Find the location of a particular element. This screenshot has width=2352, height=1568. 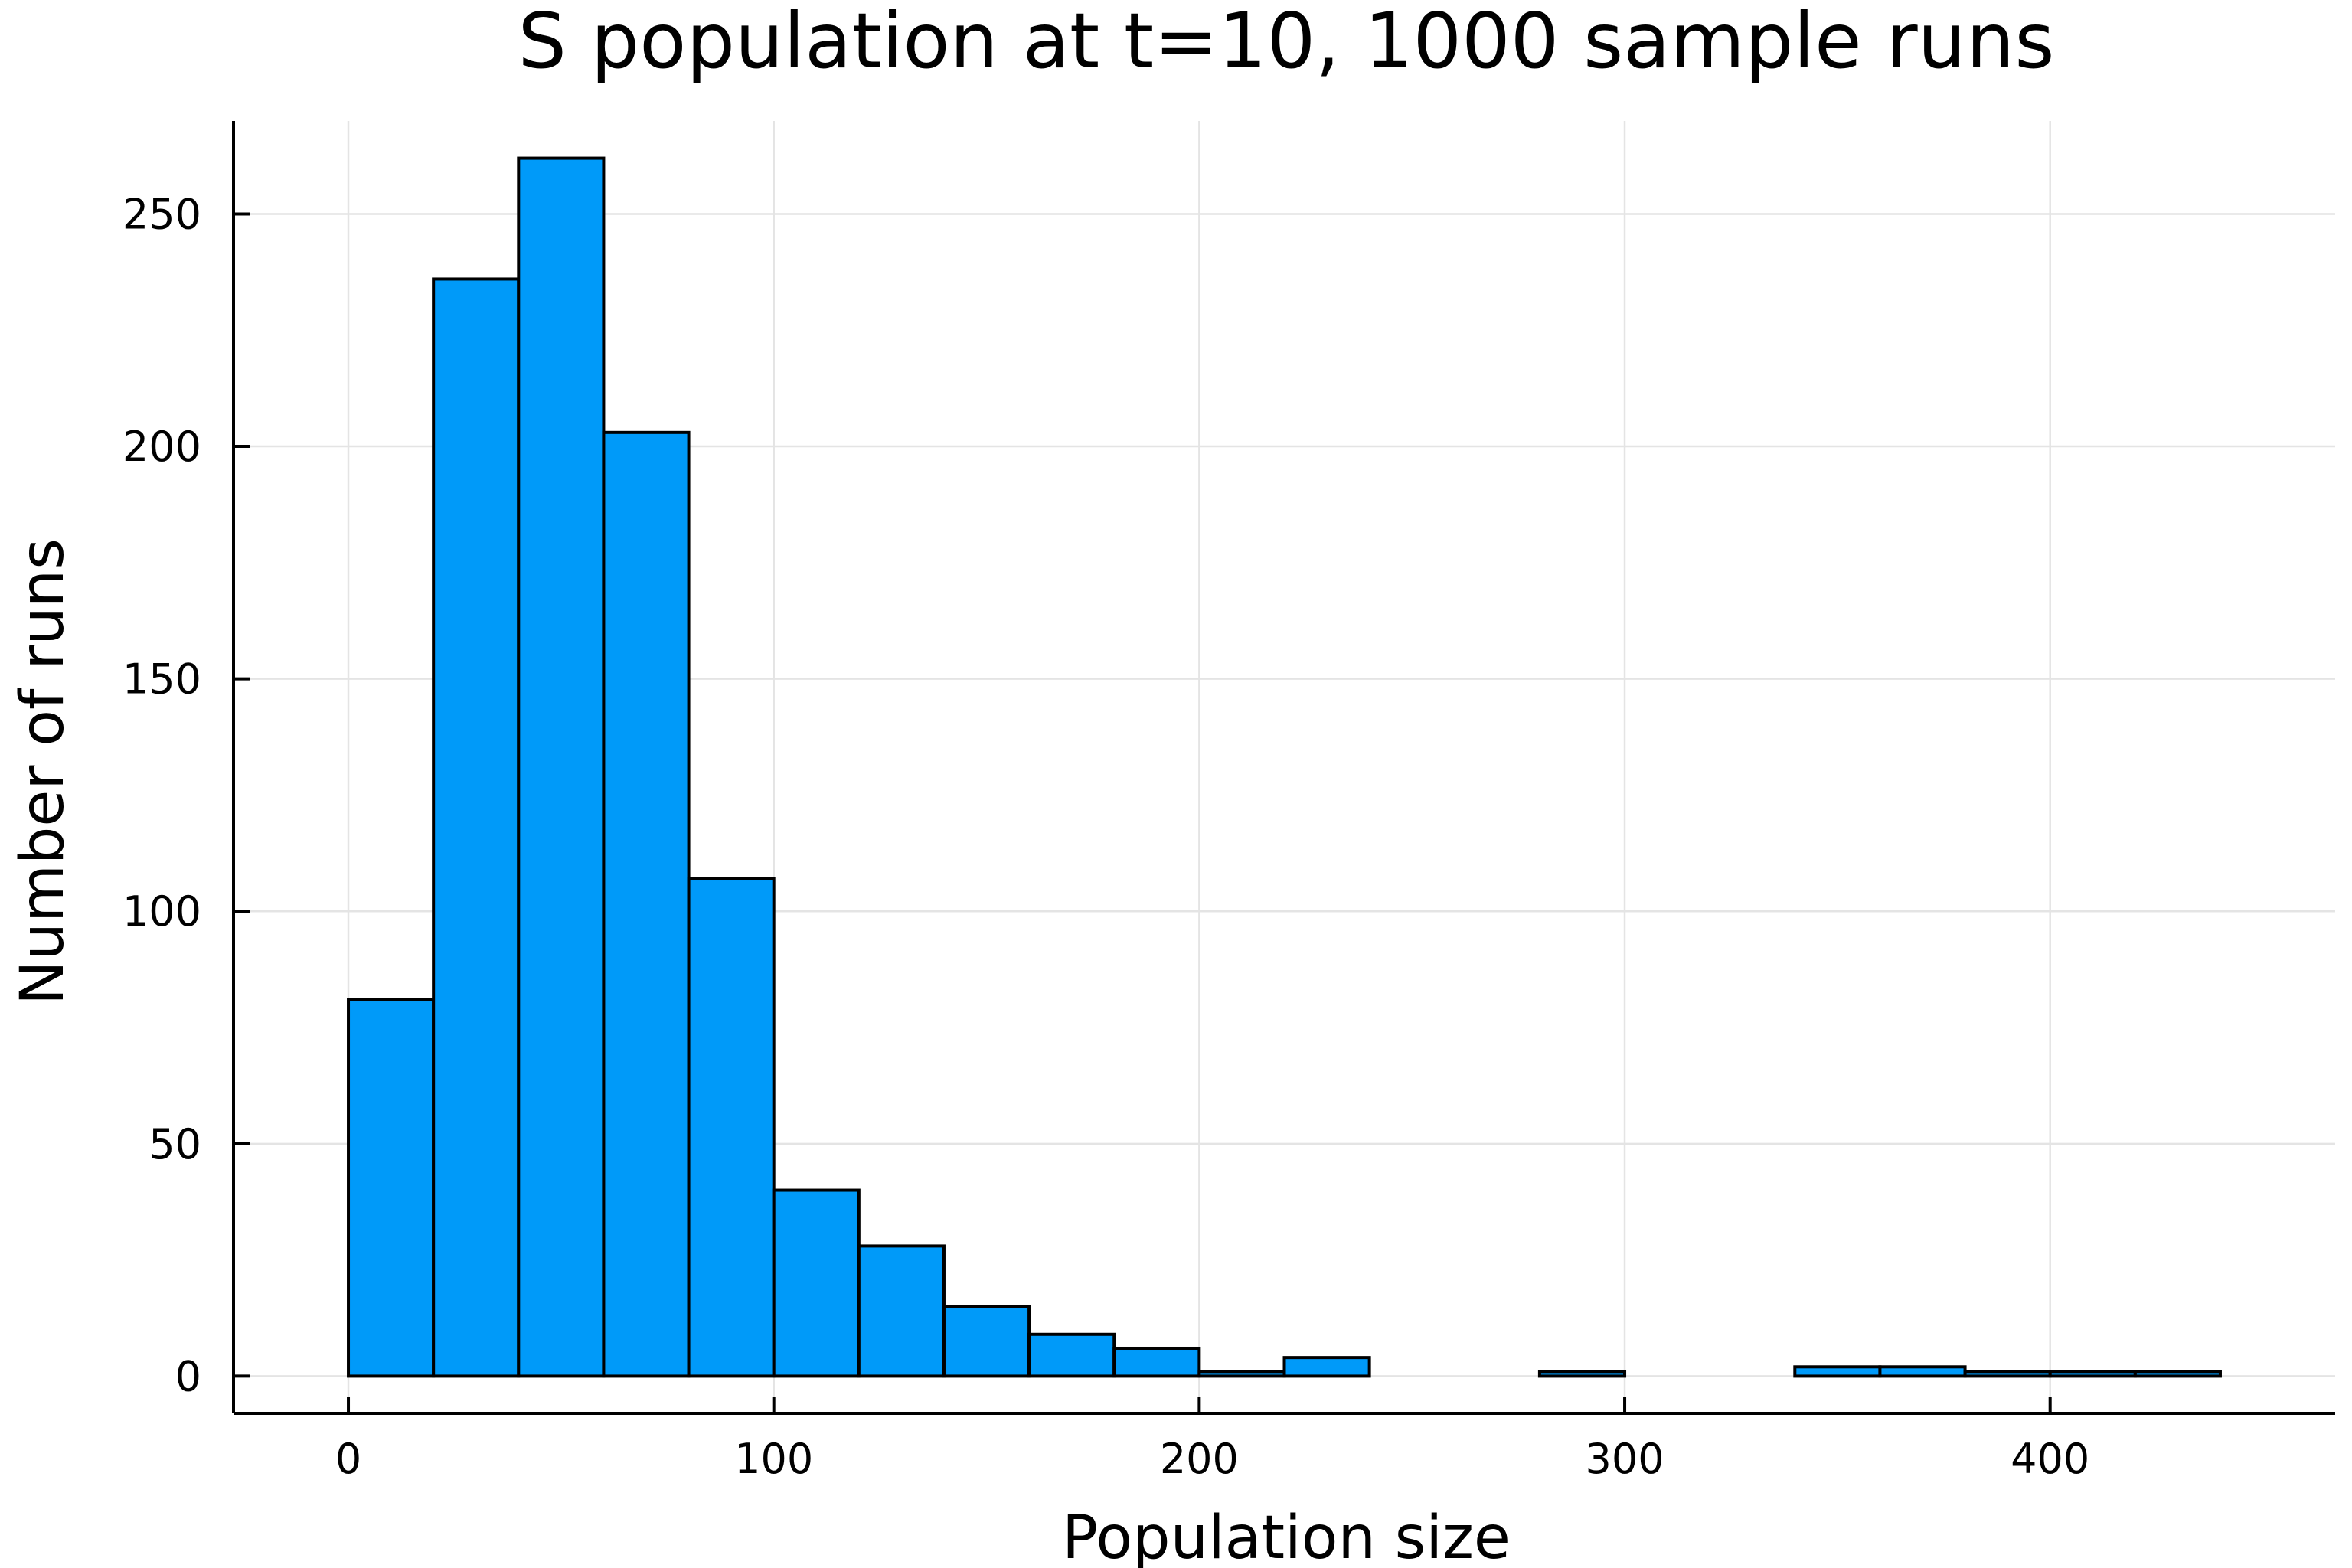

y-tick-label: 100 is located at coordinates (161, 911).